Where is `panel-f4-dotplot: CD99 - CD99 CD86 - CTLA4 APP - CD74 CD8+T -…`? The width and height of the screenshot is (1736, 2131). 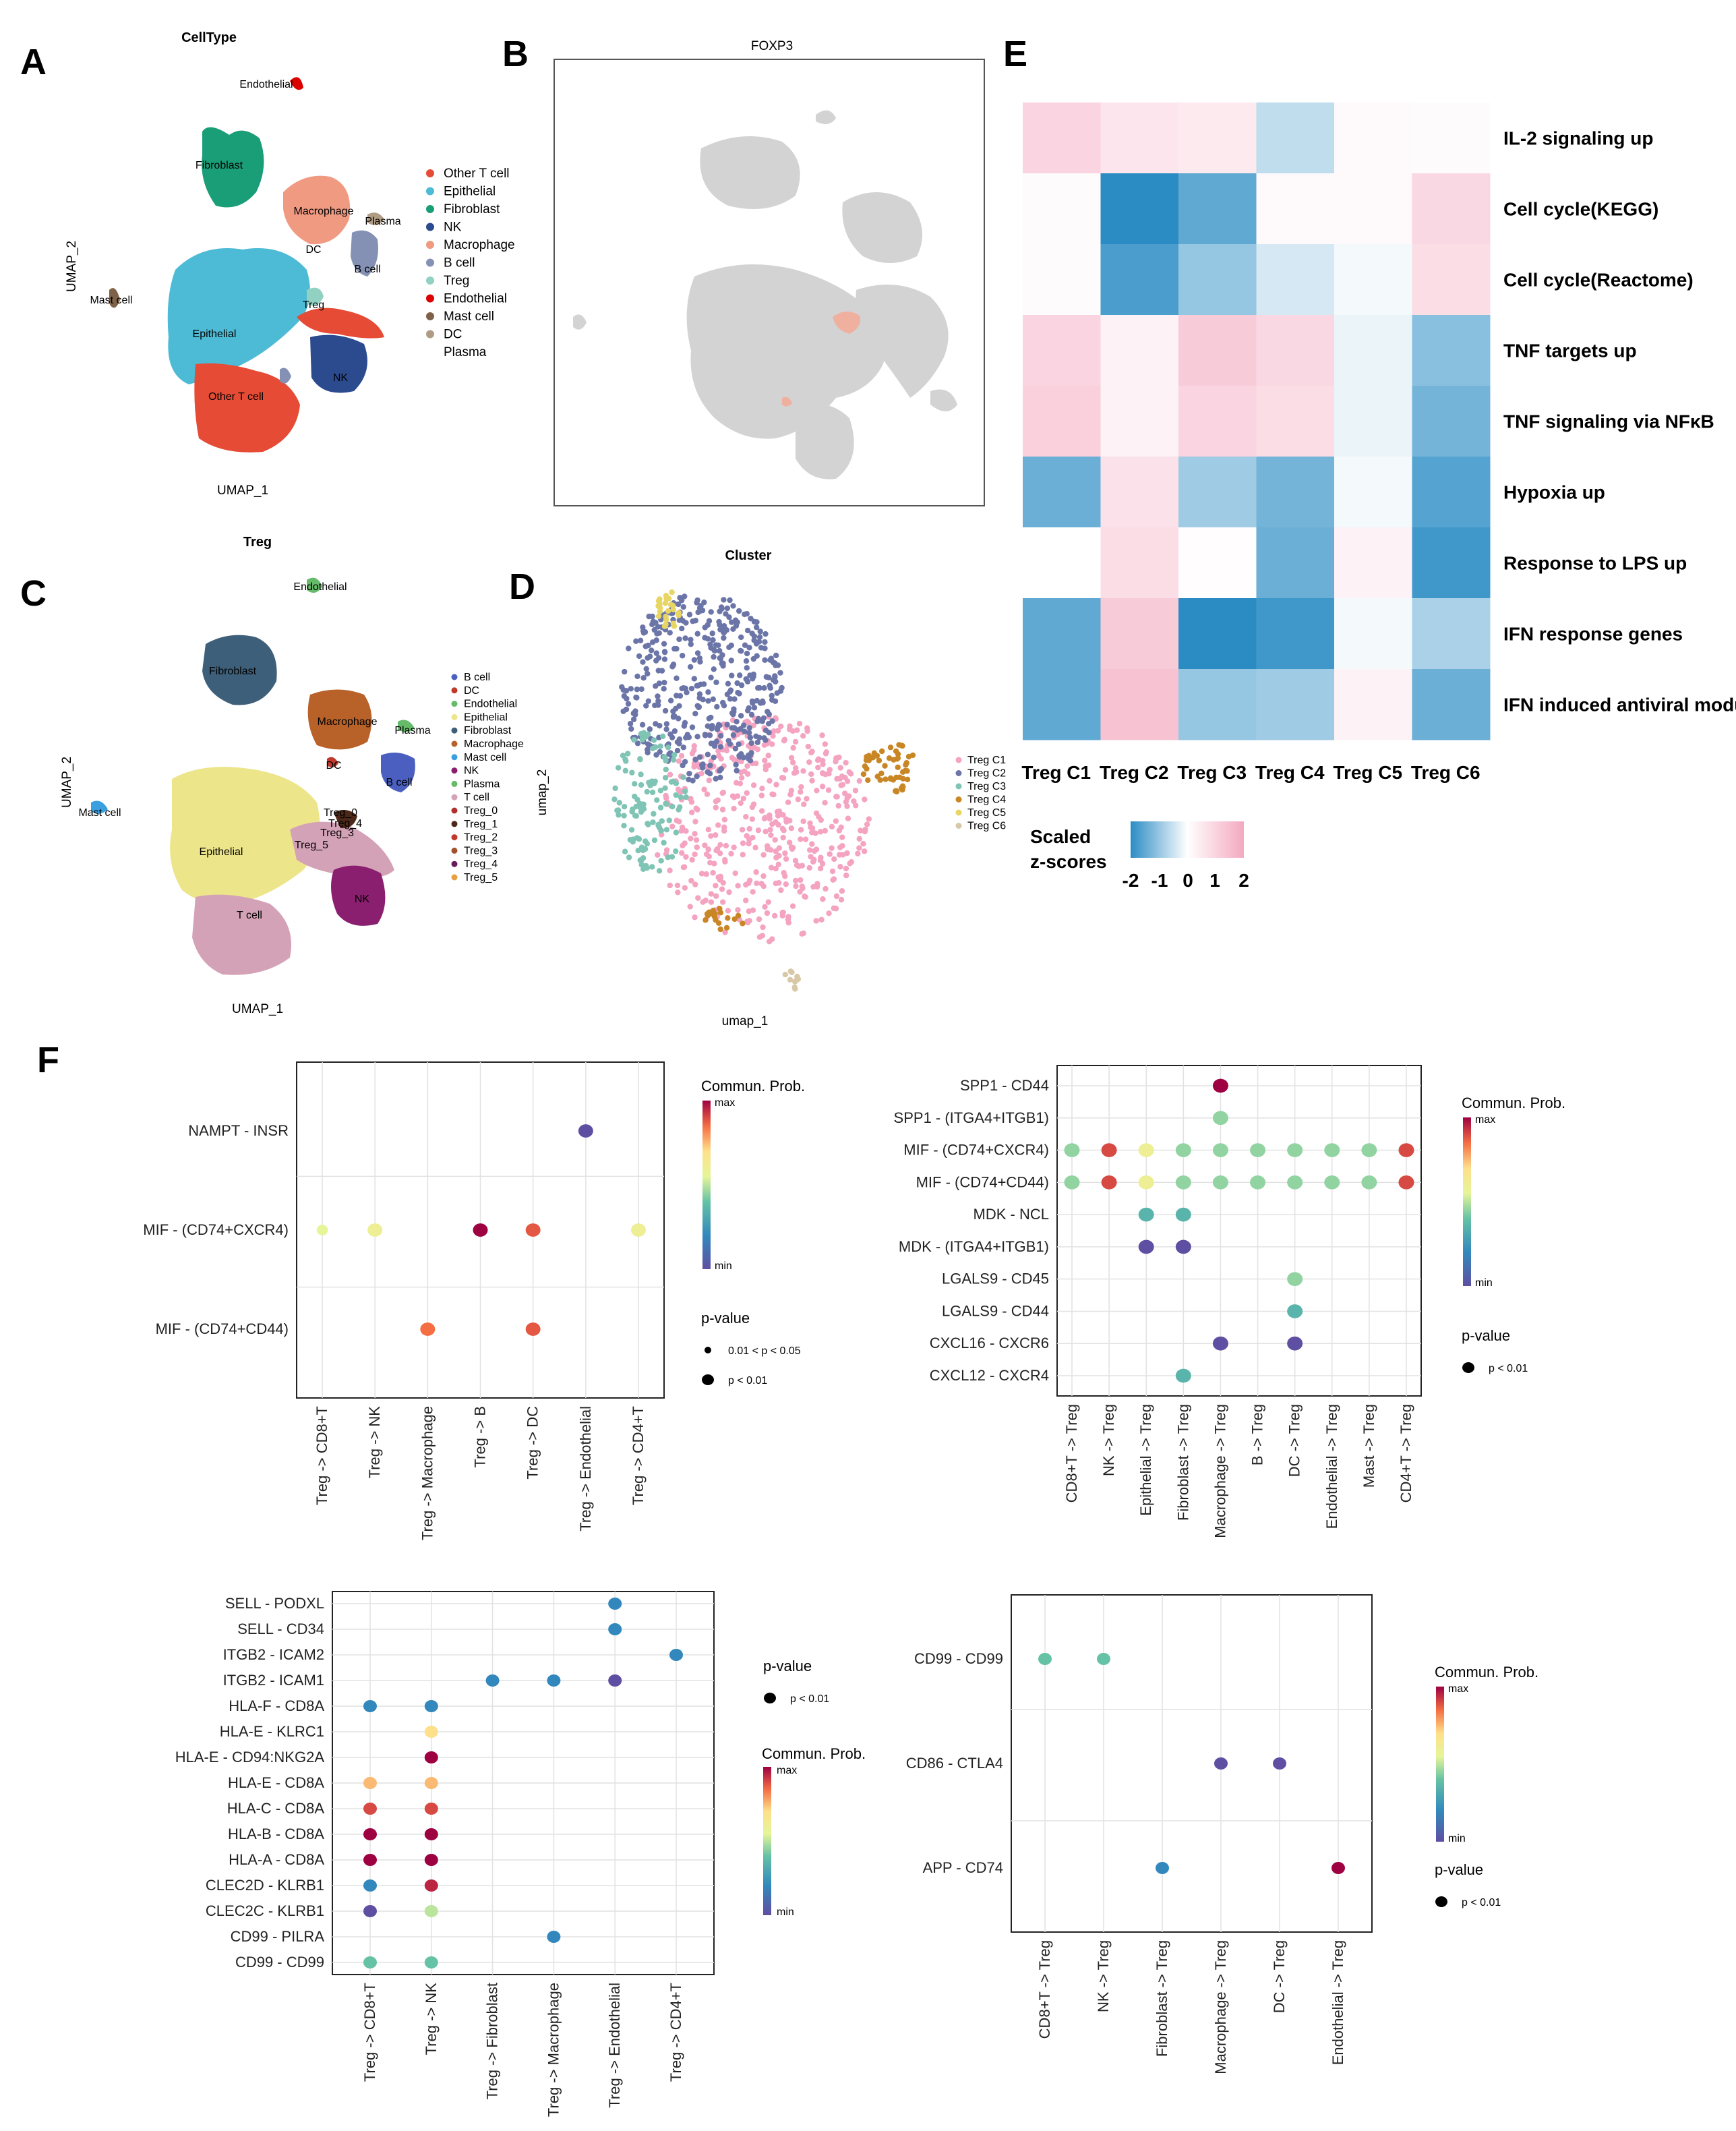 panel-f4-dotplot: CD99 - CD99 CD86 - CTLA4 APP - CD74 CD8+T -… is located at coordinates (1222, 1834).